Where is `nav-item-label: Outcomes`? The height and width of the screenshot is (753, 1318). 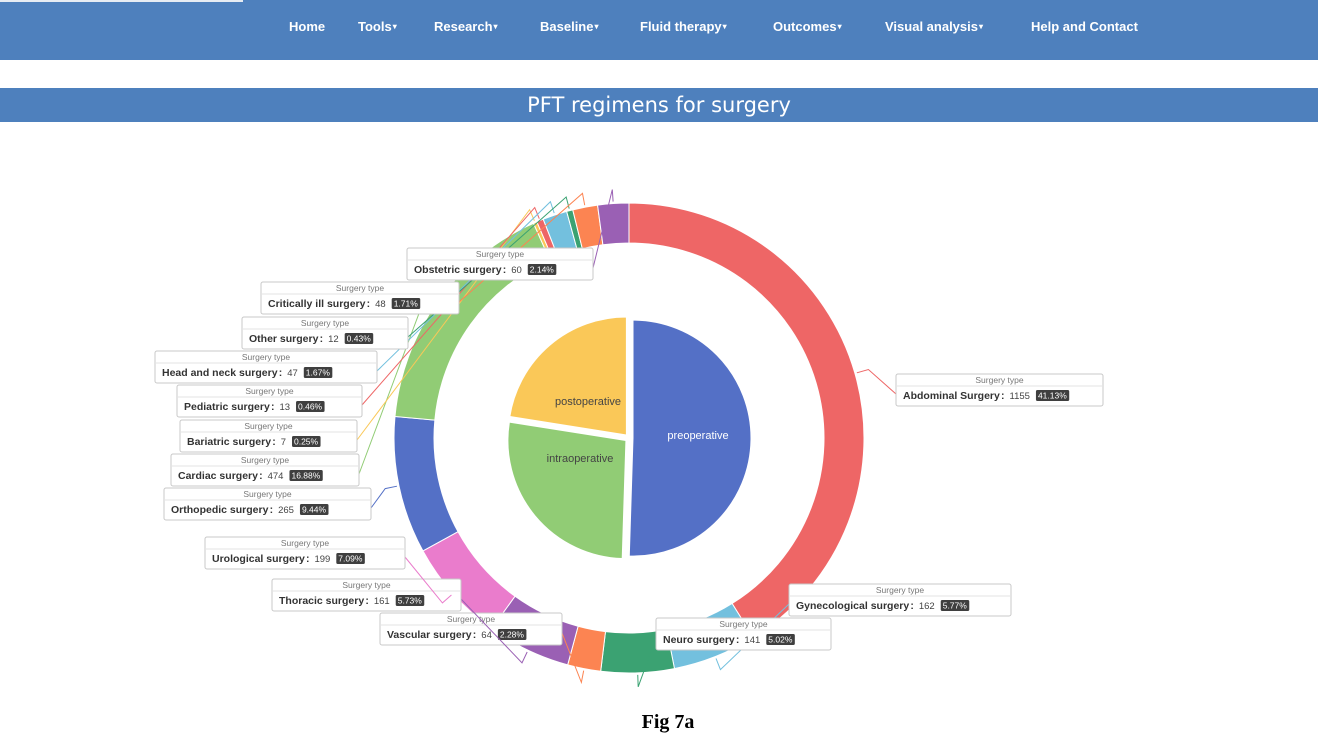
nav-item-label: Outcomes is located at coordinates (805, 26).